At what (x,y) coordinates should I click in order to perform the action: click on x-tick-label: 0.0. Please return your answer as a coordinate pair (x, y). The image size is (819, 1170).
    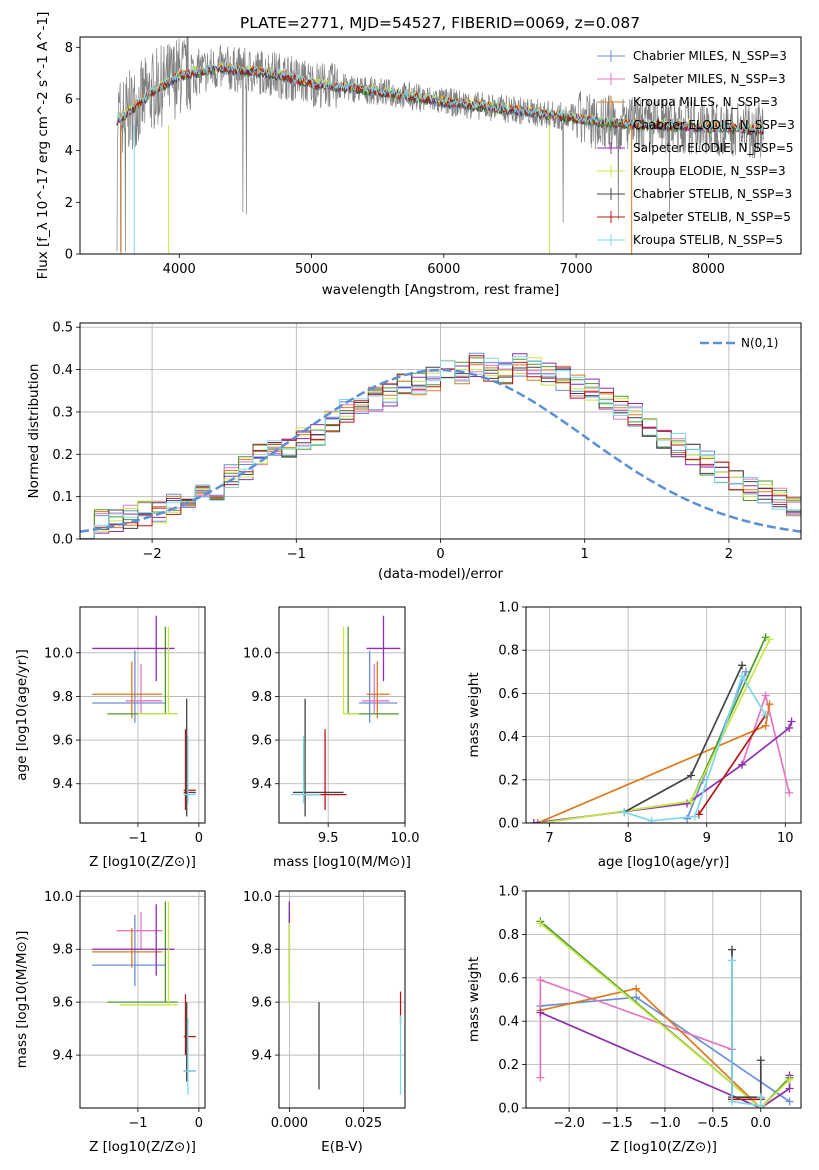
    Looking at the image, I should click on (760, 1123).